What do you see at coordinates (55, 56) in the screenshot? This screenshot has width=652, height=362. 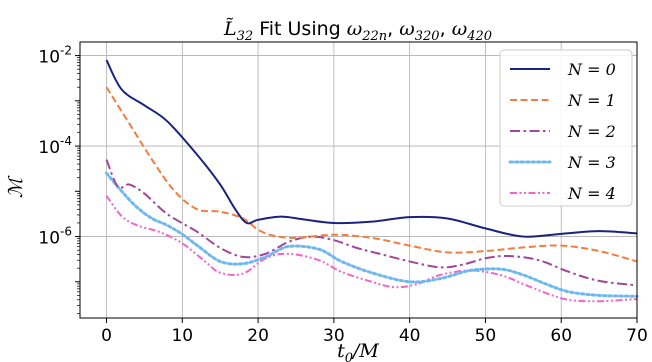 I see `y-tick-label: 10⁻²` at bounding box center [55, 56].